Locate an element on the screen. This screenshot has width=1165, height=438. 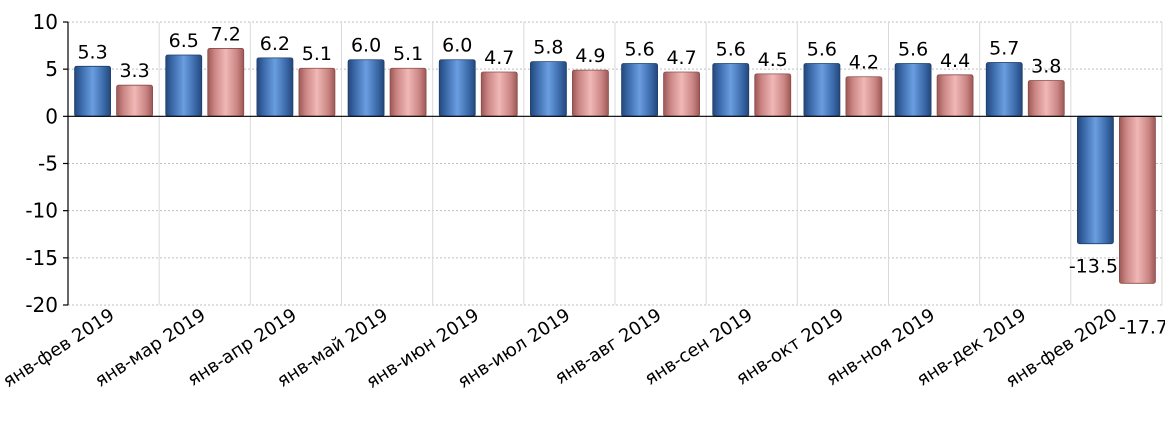
data-label: 5.7 is located at coordinates (1004, 49).